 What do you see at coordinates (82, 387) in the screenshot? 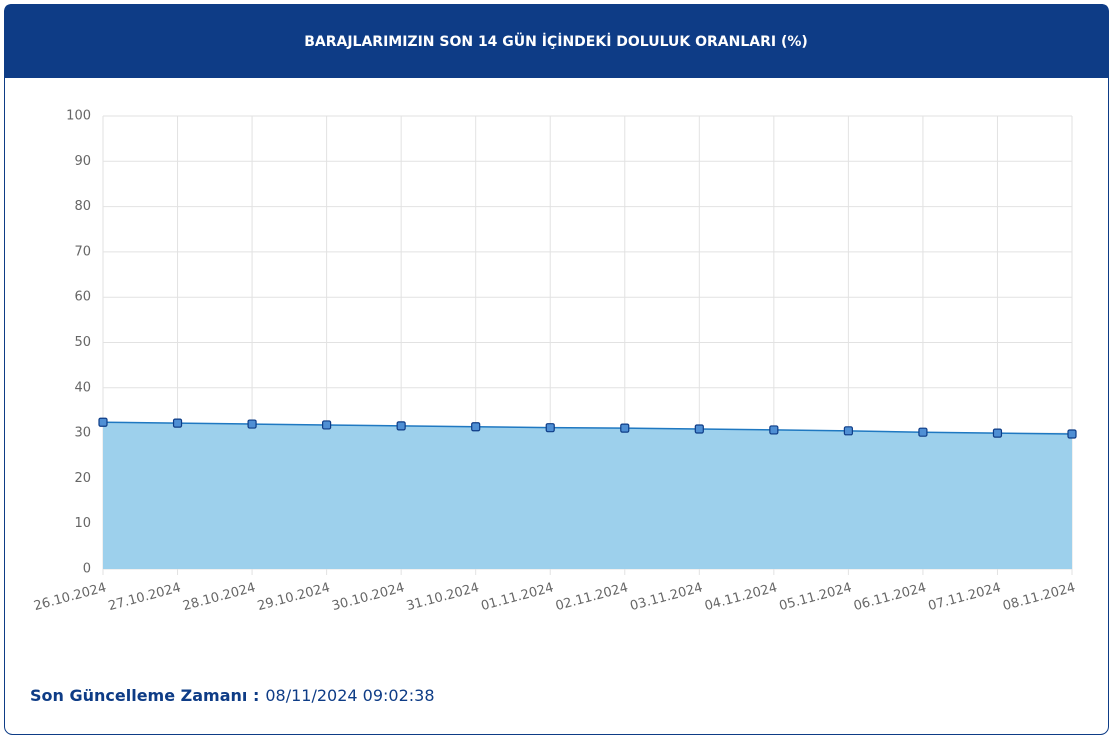
I see `y-tick-label: 40` at bounding box center [82, 387].